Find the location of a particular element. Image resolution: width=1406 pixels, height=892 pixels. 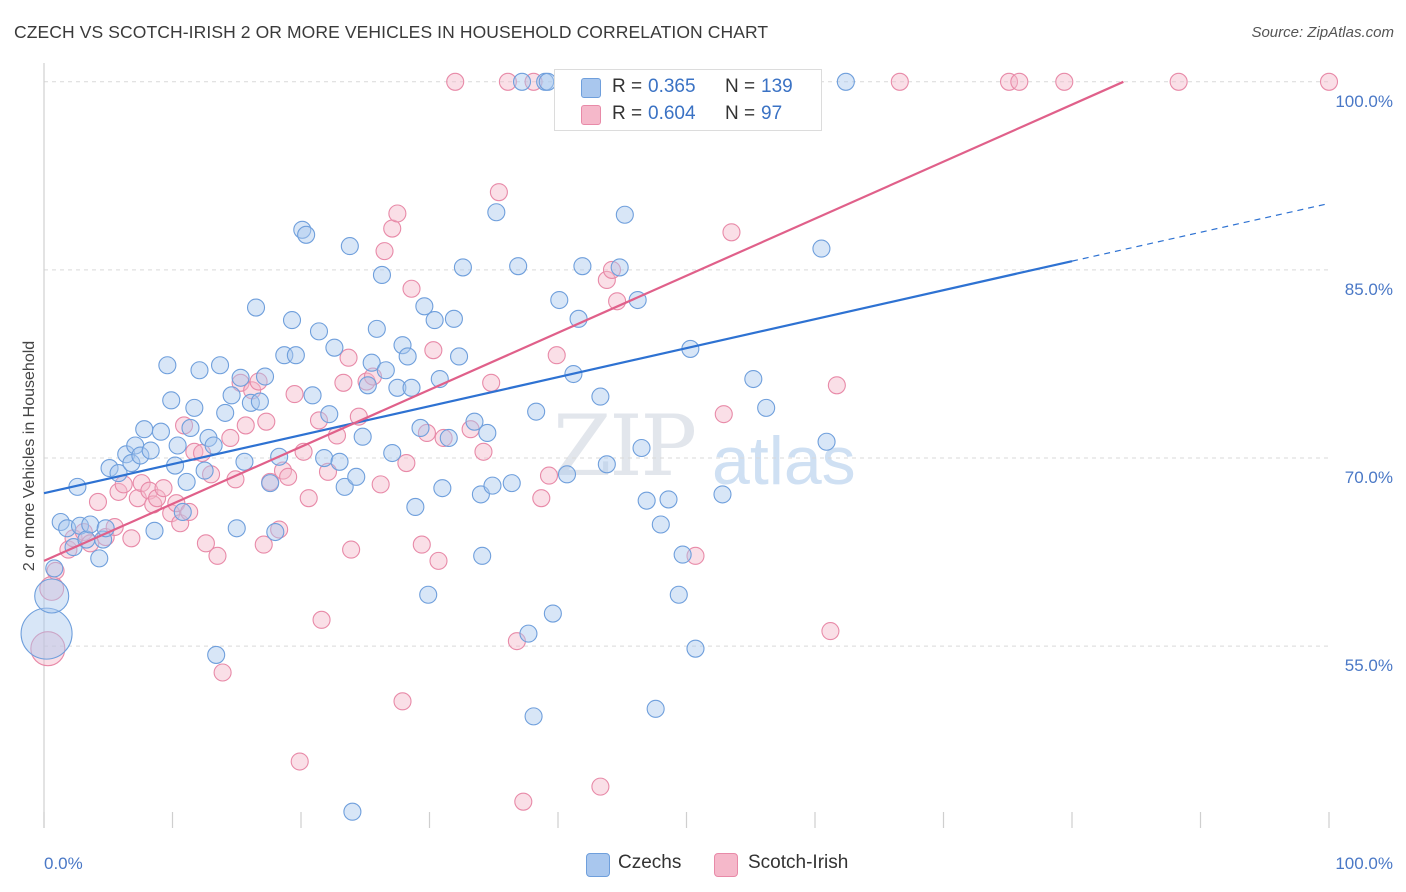

correlation-legend: R = 0.365 N = 139 R = 0.604 N = 97 is located at coordinates (688, 100).